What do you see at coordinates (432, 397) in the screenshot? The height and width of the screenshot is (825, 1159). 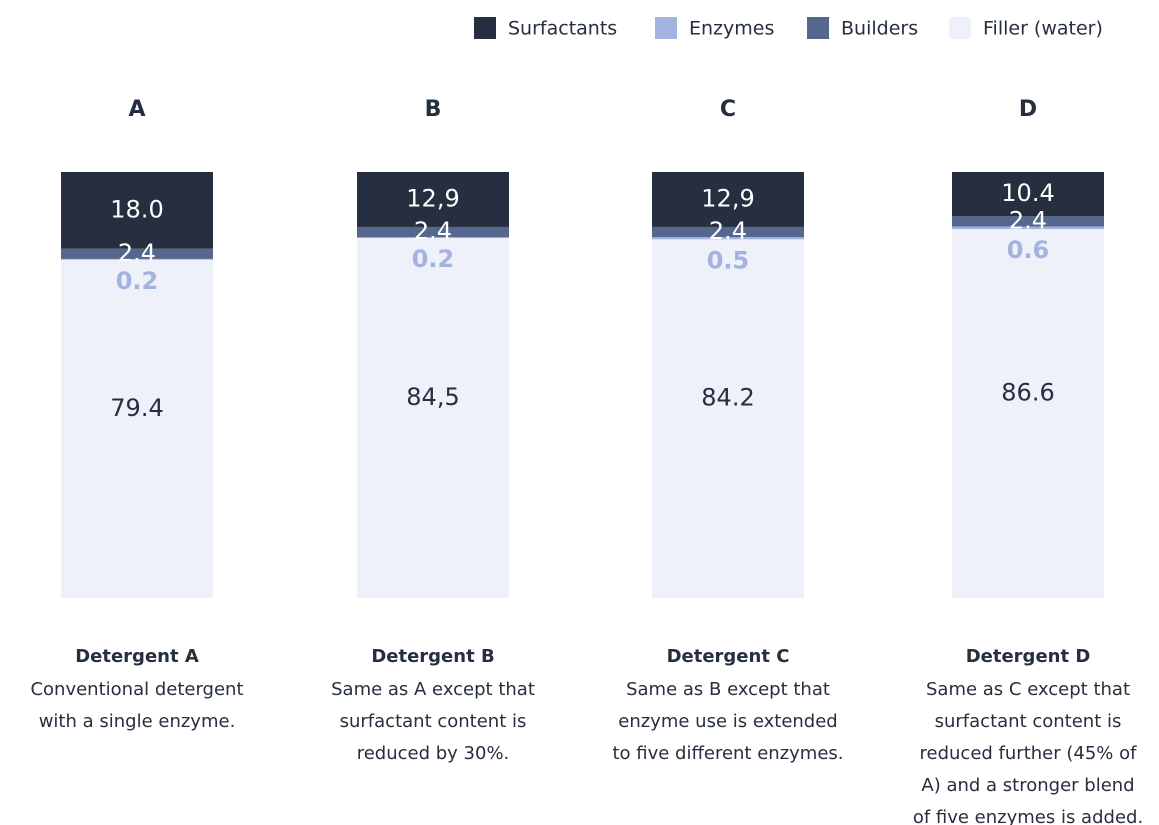 I see `value-label: 84,5` at bounding box center [432, 397].